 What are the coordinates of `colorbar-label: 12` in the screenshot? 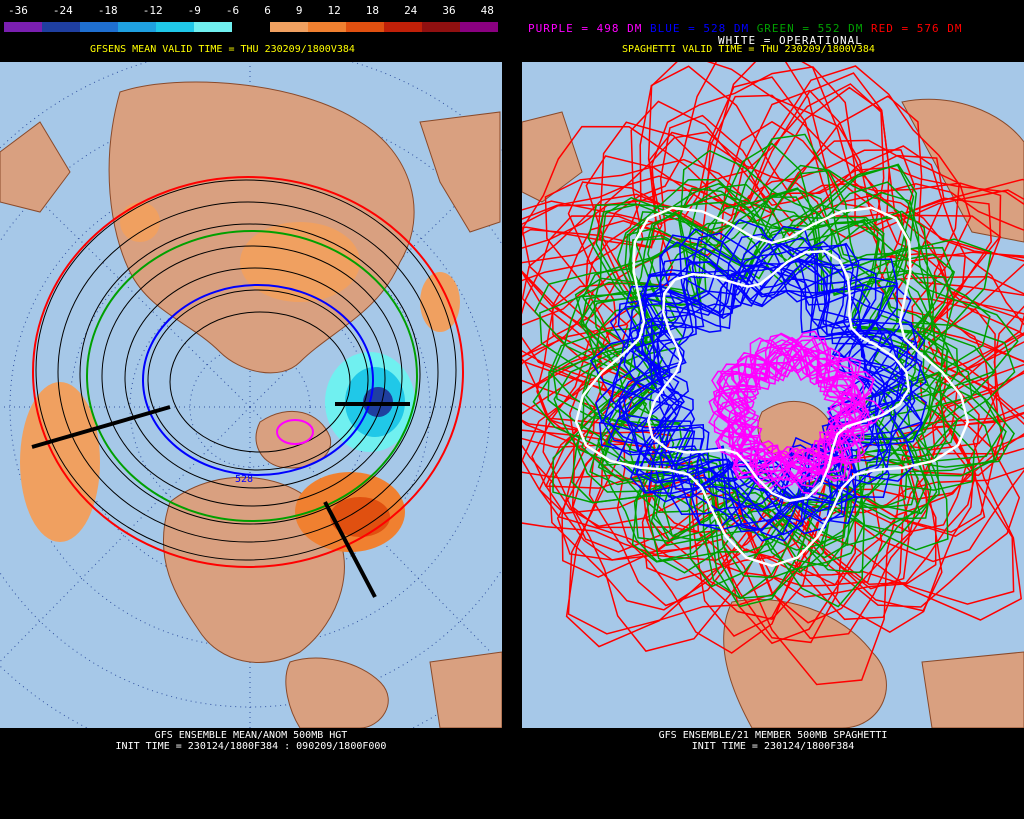 It's located at (334, 10).